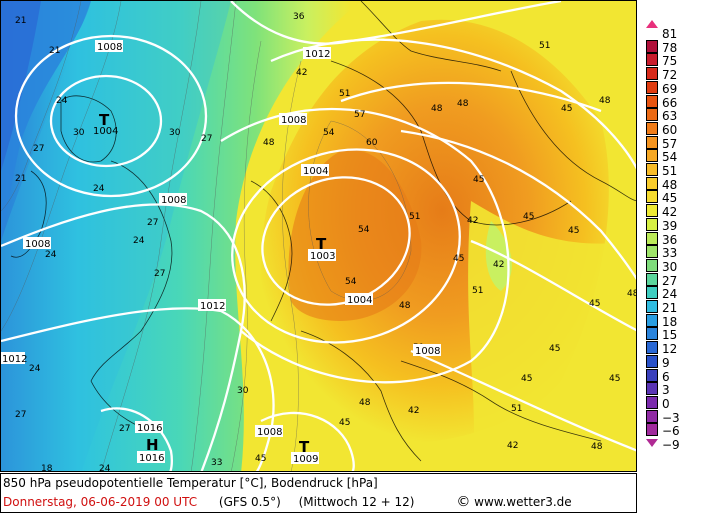 The image size is (704, 513). Describe the element at coordinates (670, 266) in the screenshot. I see `legend-value-label: 30` at that location.